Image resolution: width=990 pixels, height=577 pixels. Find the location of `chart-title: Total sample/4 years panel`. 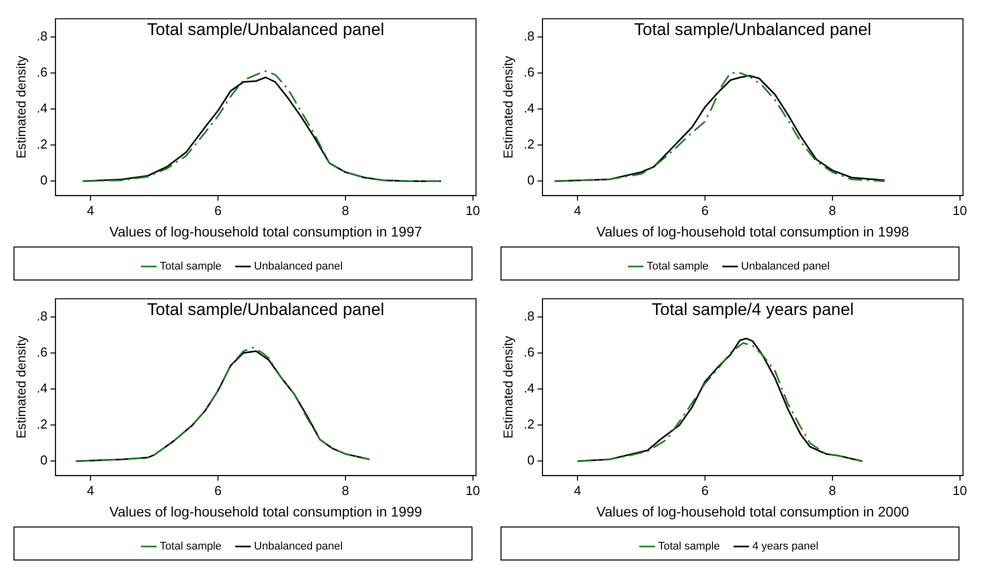

chart-title: Total sample/4 years panel is located at coordinates (753, 309).